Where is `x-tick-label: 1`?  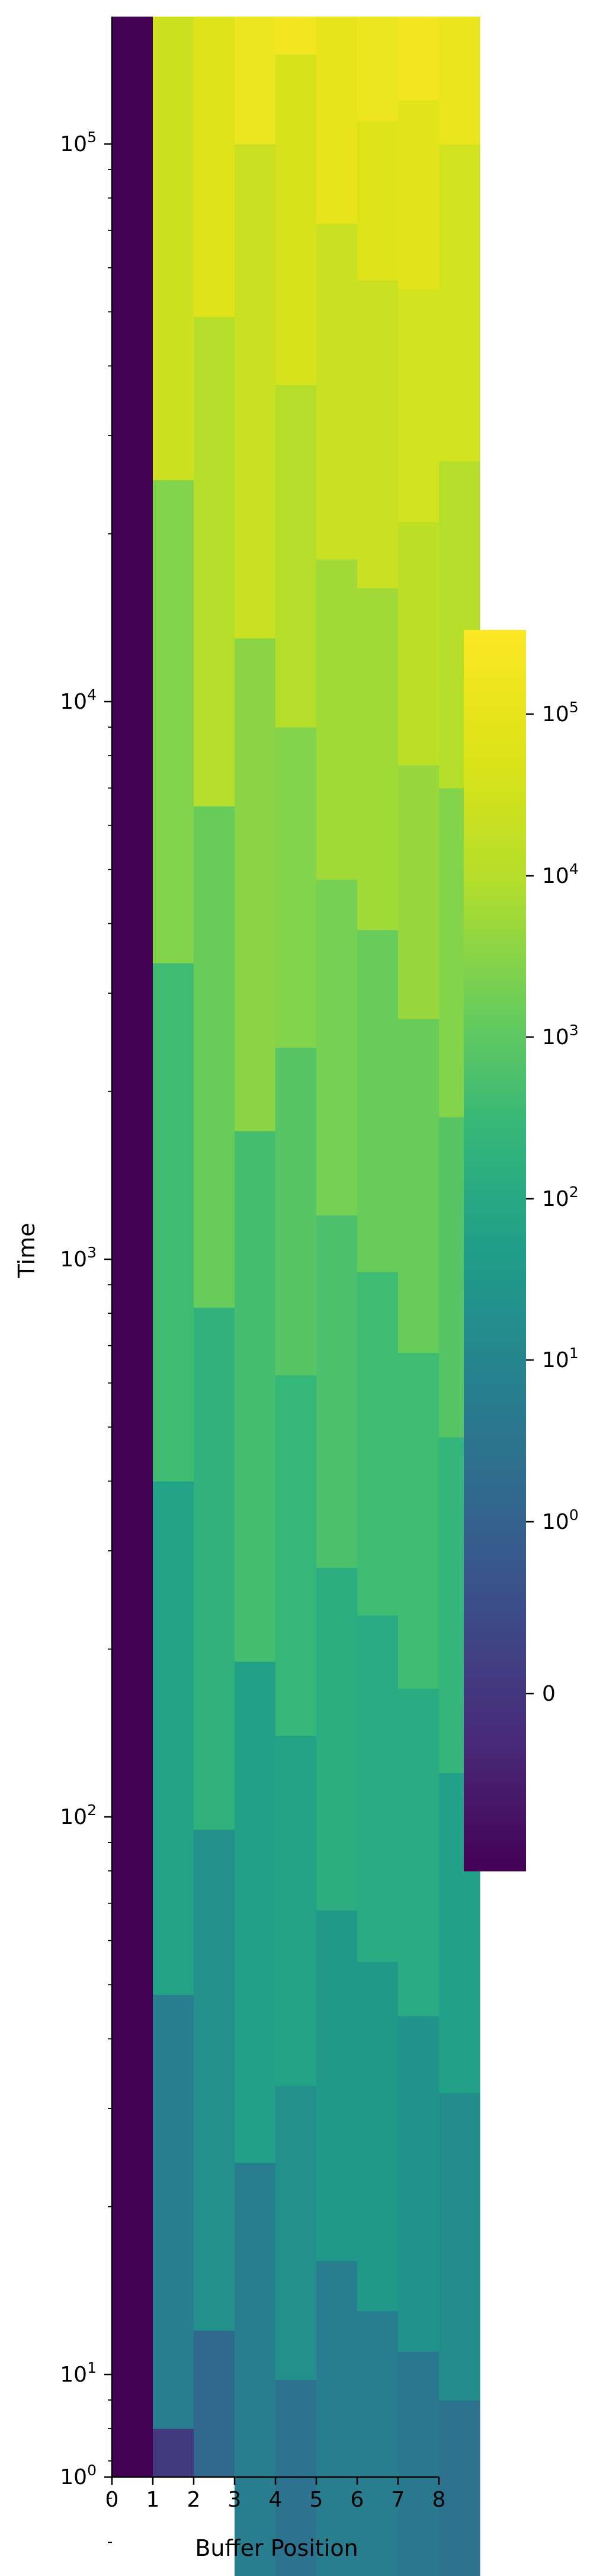
x-tick-label: 1 is located at coordinates (153, 2500).